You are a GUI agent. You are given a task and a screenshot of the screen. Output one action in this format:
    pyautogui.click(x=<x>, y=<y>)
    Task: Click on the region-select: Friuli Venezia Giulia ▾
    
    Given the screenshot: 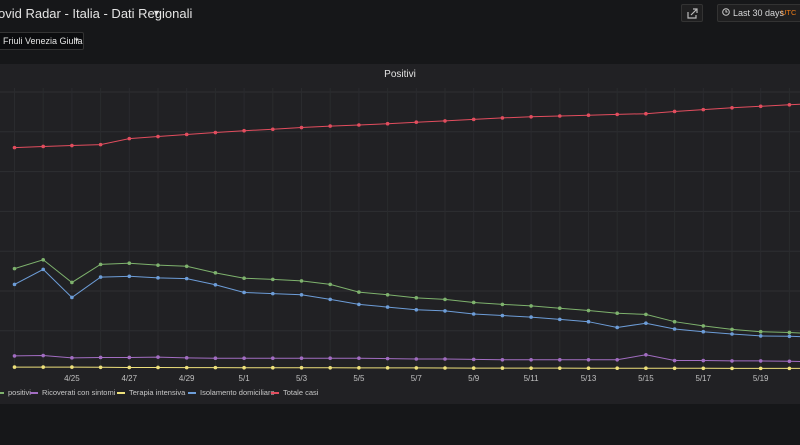 What is the action you would take?
    pyautogui.click(x=42, y=41)
    